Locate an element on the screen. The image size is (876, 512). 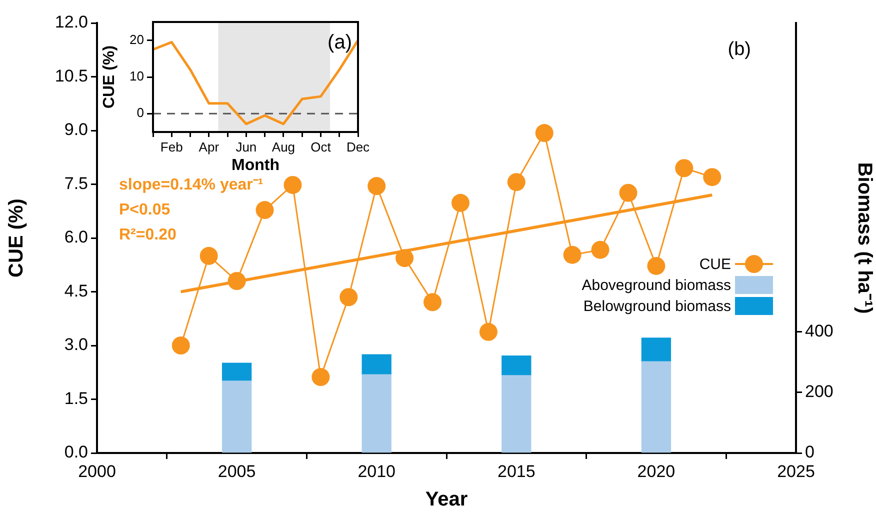
x-tick-label: 2015 is located at coordinates (516, 471).